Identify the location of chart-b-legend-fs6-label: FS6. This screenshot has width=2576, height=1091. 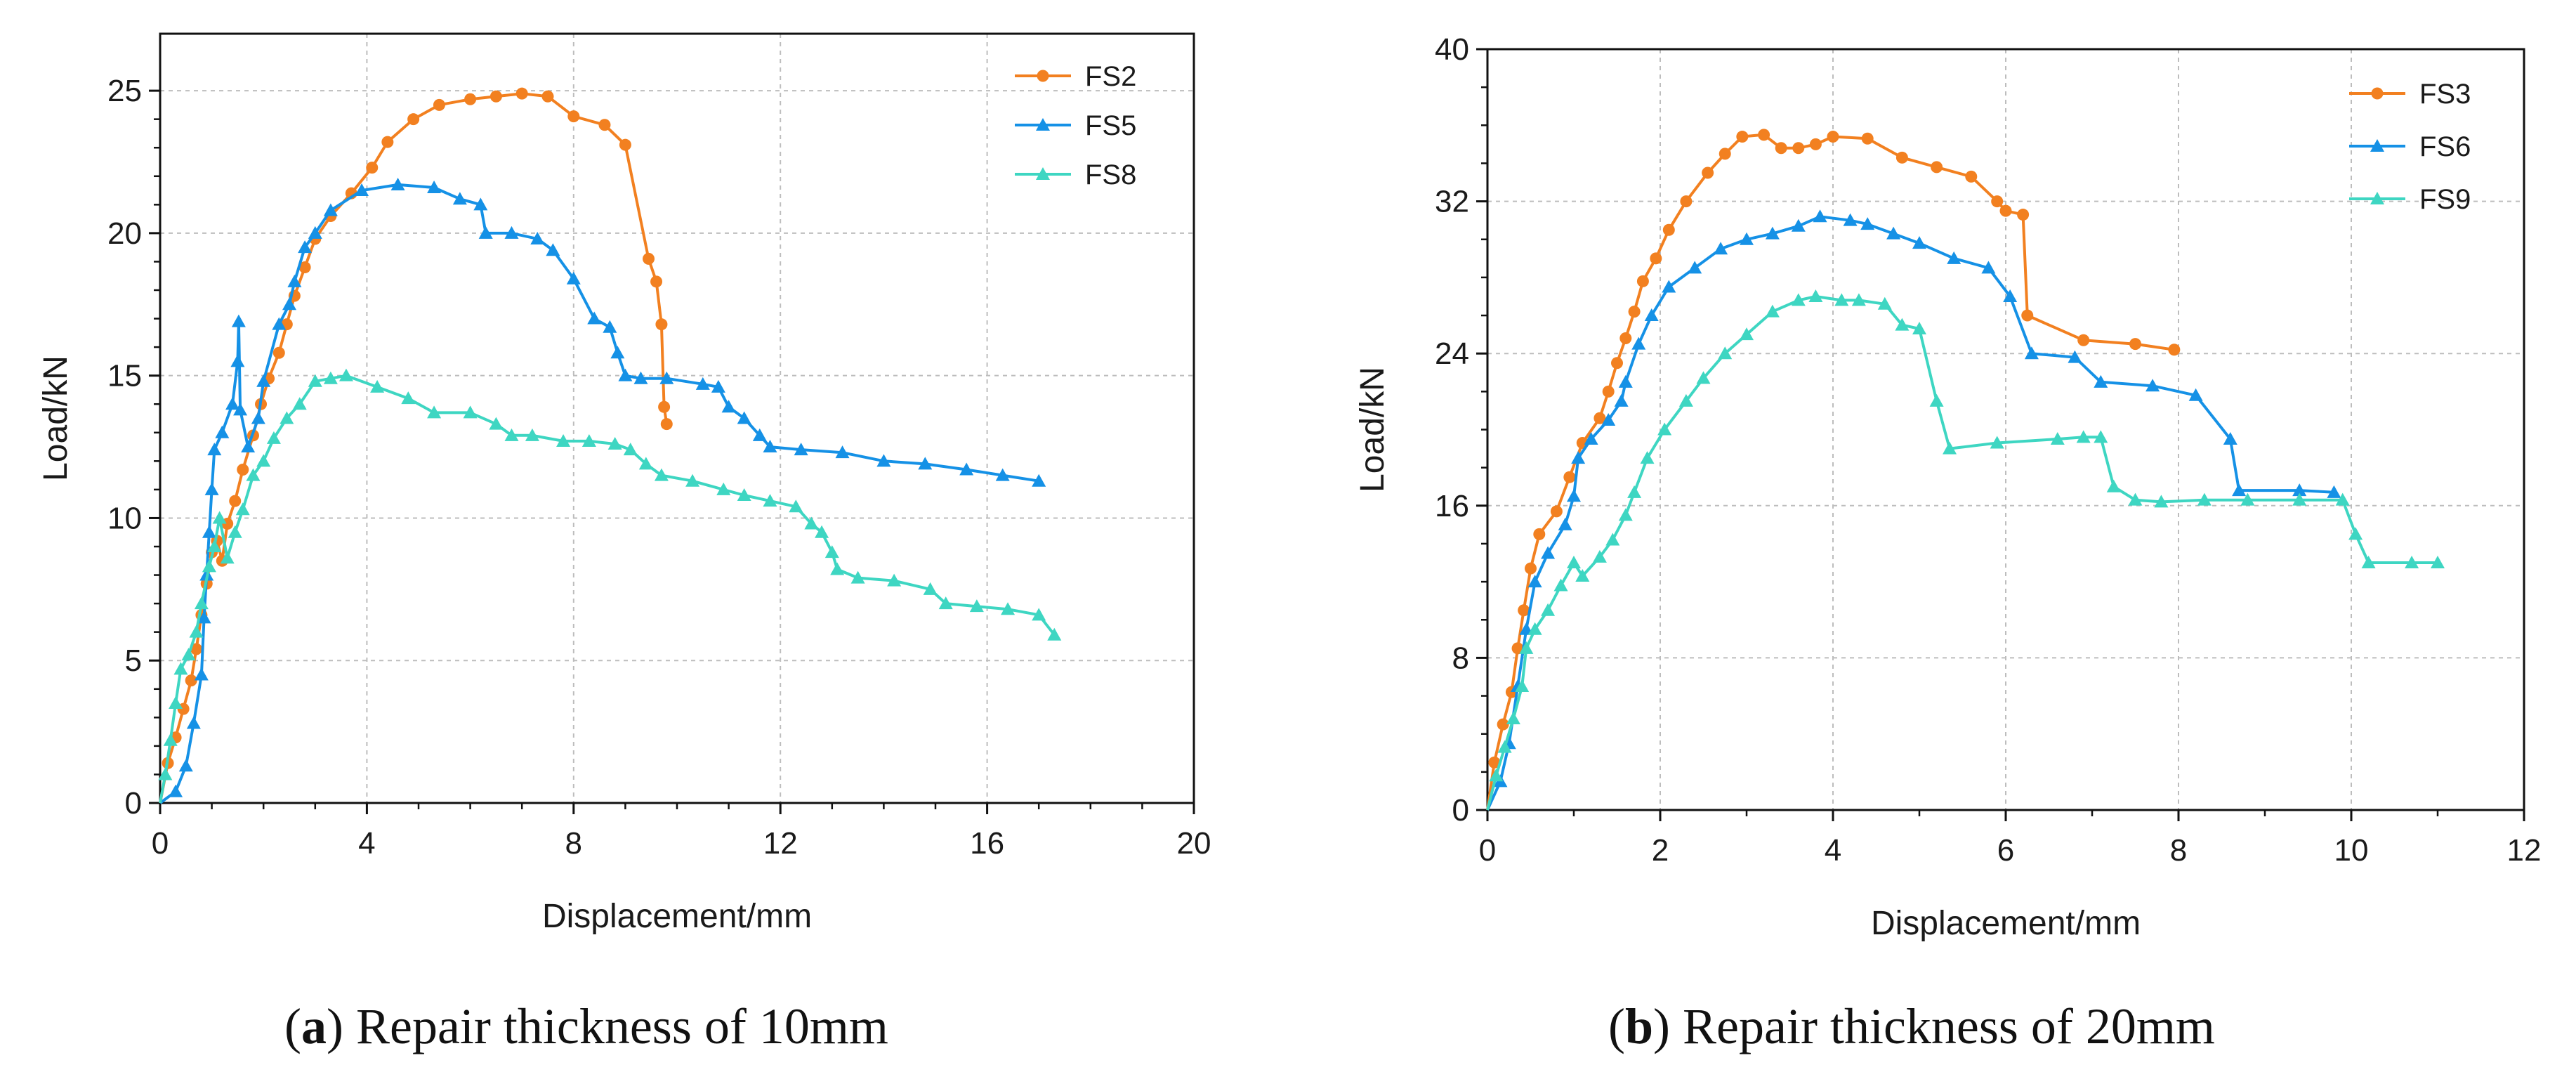
(2445, 146).